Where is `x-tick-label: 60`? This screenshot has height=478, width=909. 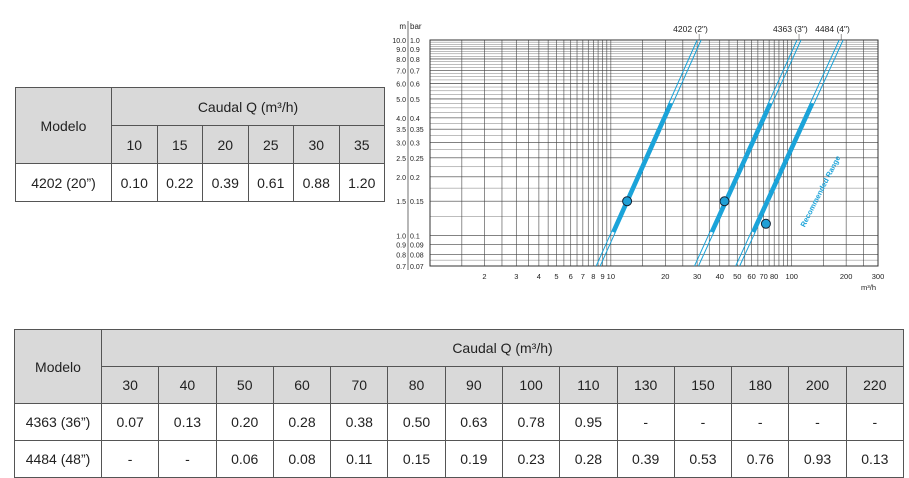 x-tick-label: 60 is located at coordinates (751, 276).